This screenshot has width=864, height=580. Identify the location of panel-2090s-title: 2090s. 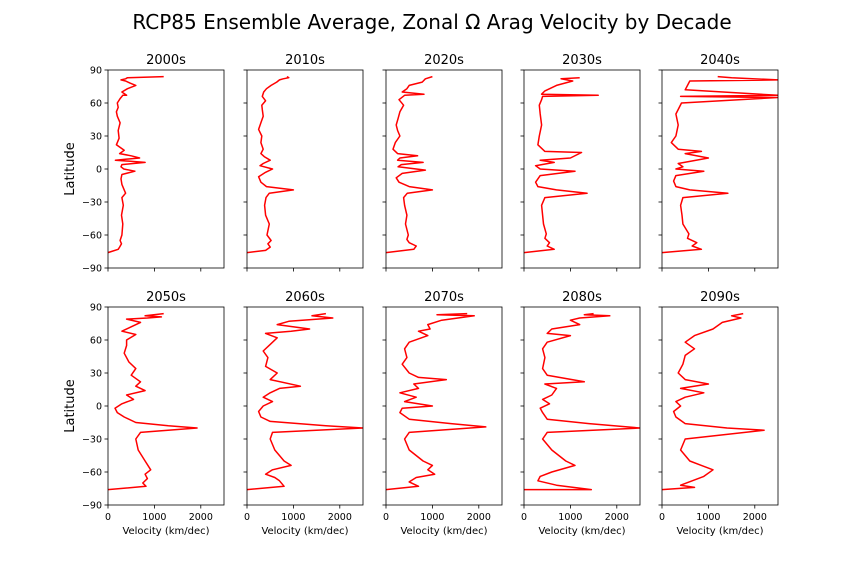
(720, 297).